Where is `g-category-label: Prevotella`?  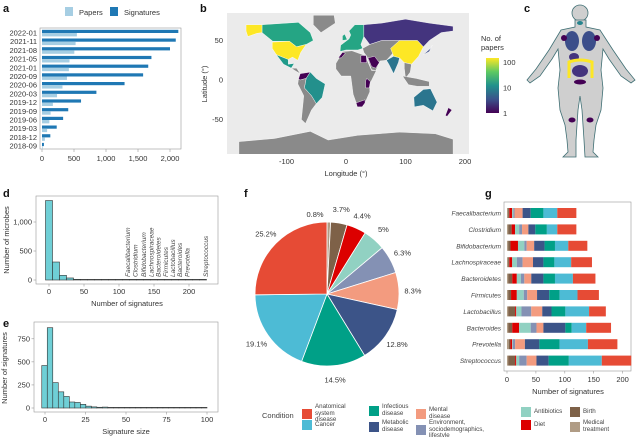
g-category-label: Prevotella is located at coordinates (486, 345).